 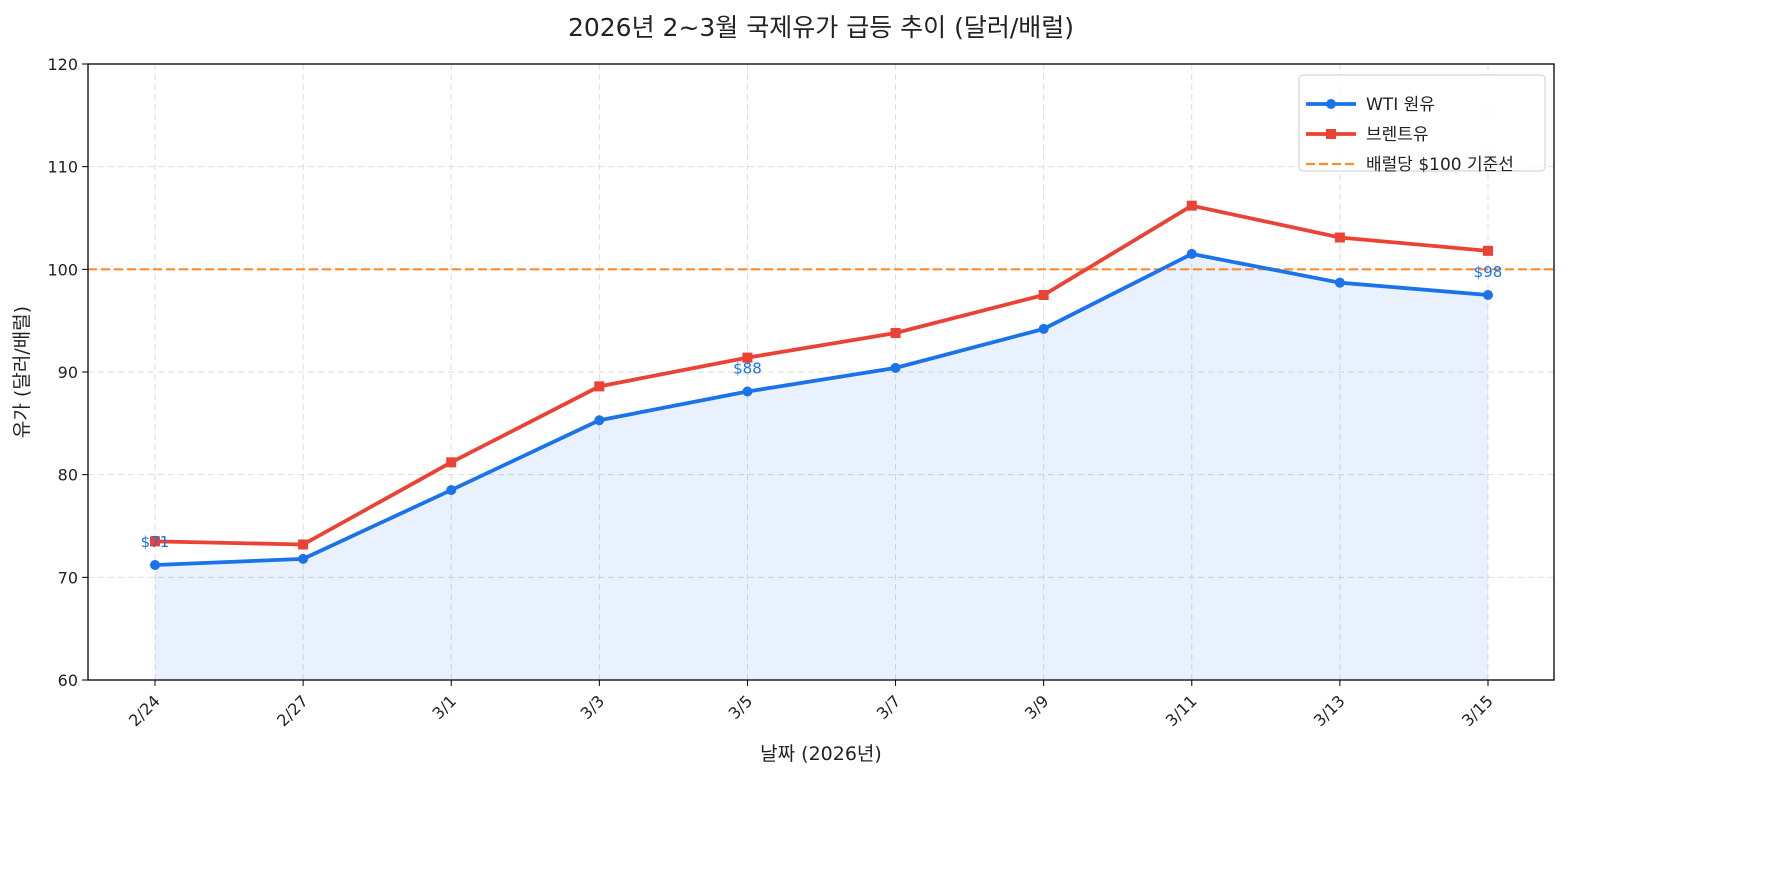 I want to click on legend-label: 브렌트유, so click(x=1397, y=135).